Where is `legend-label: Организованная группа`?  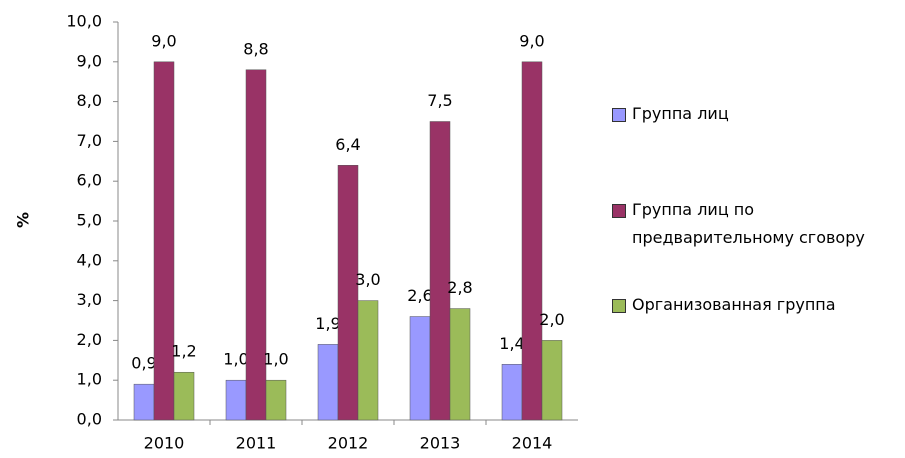
legend-label: Организованная группа is located at coordinates (734, 304).